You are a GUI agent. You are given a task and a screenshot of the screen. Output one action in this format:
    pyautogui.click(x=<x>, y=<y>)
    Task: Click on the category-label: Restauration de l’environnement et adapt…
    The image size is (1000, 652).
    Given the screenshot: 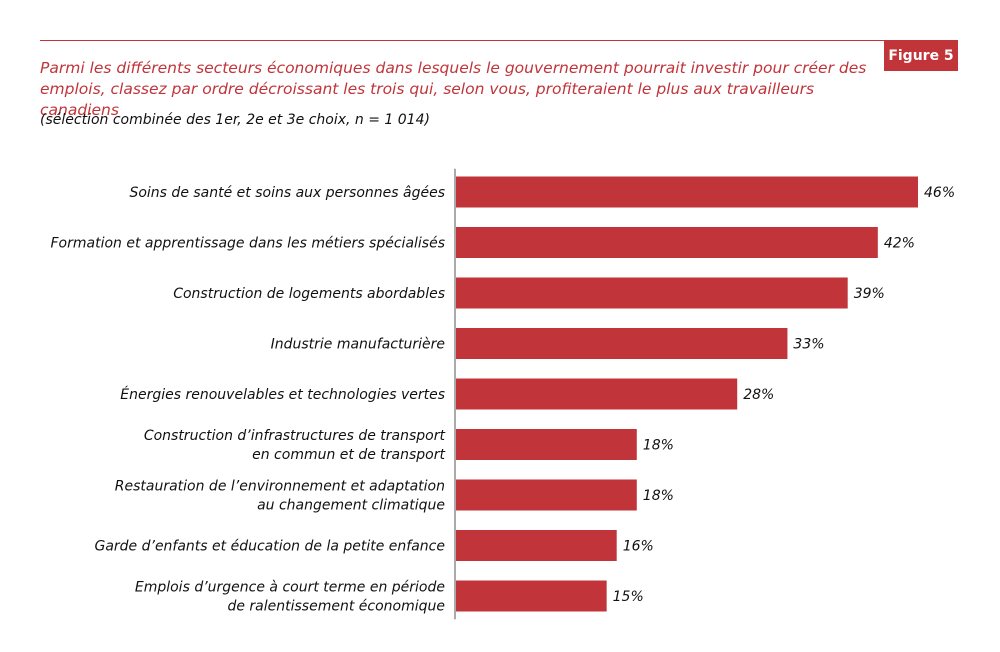 What is the action you would take?
    pyautogui.click(x=280, y=496)
    